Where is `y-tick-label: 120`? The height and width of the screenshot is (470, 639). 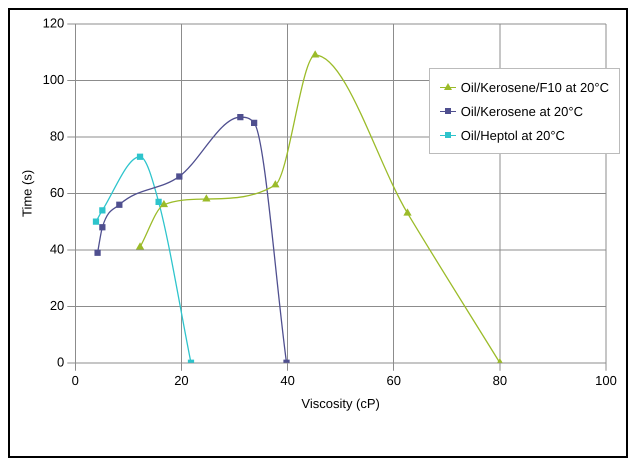
y-tick-label: 120 is located at coordinates (53, 23).